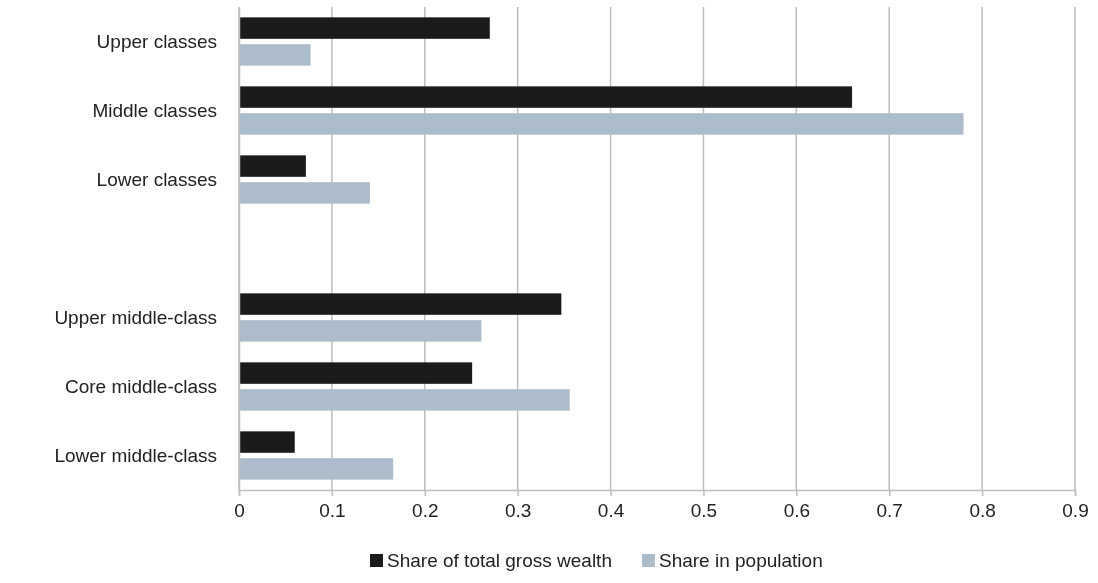  What do you see at coordinates (740, 560) in the screenshot?
I see `legend-label: Share in population` at bounding box center [740, 560].